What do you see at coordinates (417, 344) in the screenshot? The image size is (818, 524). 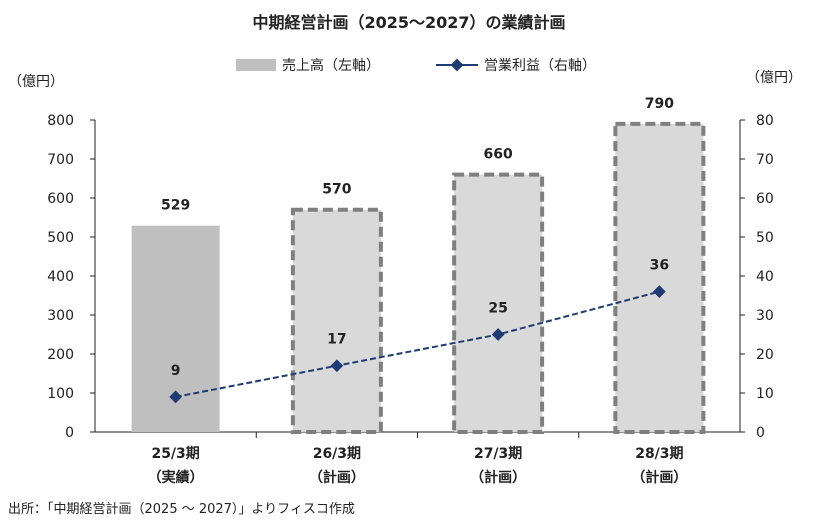 I see `profit-line` at bounding box center [417, 344].